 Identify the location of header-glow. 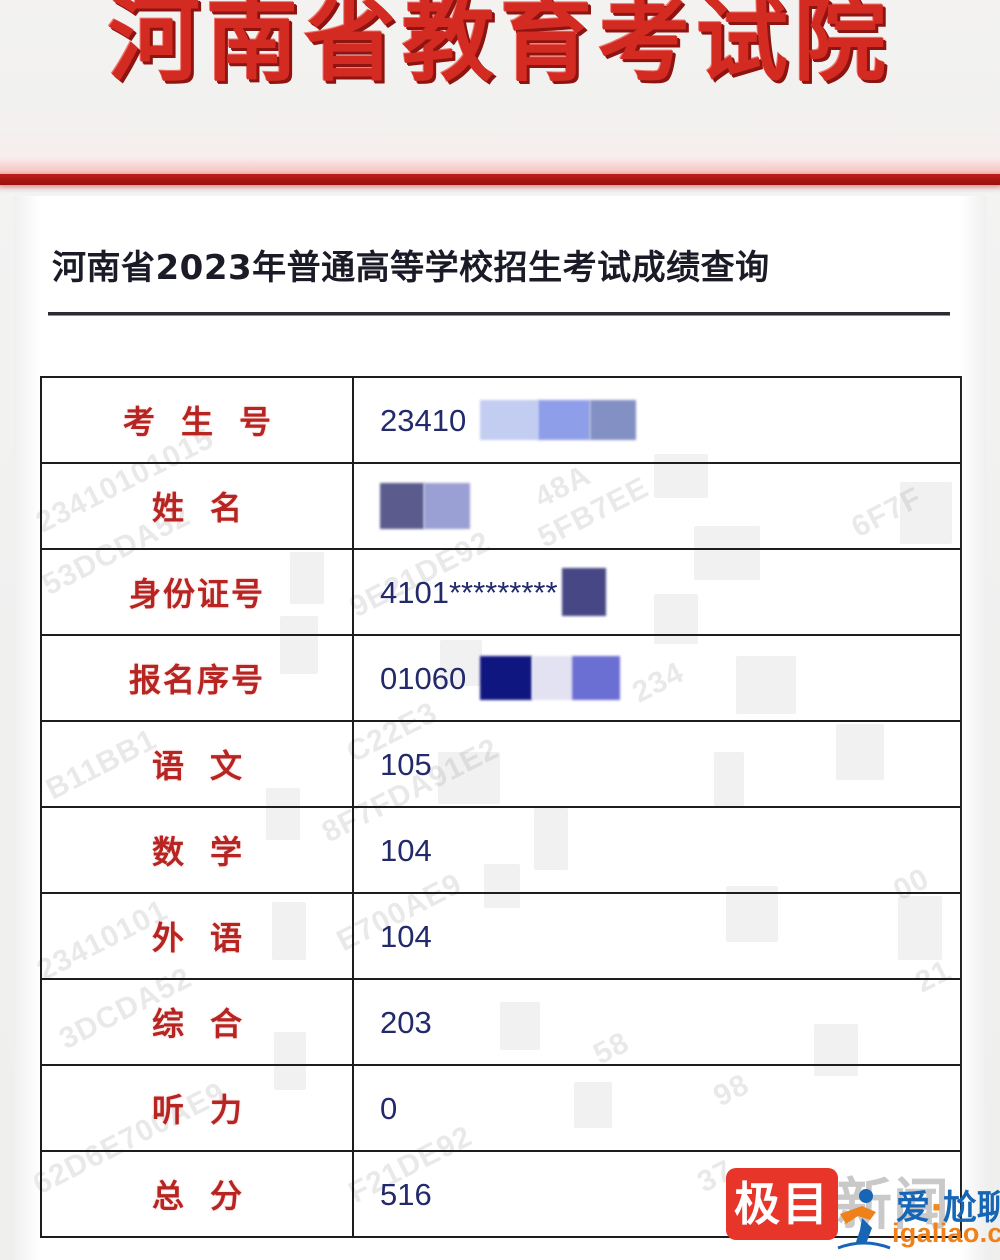
(500, 167).